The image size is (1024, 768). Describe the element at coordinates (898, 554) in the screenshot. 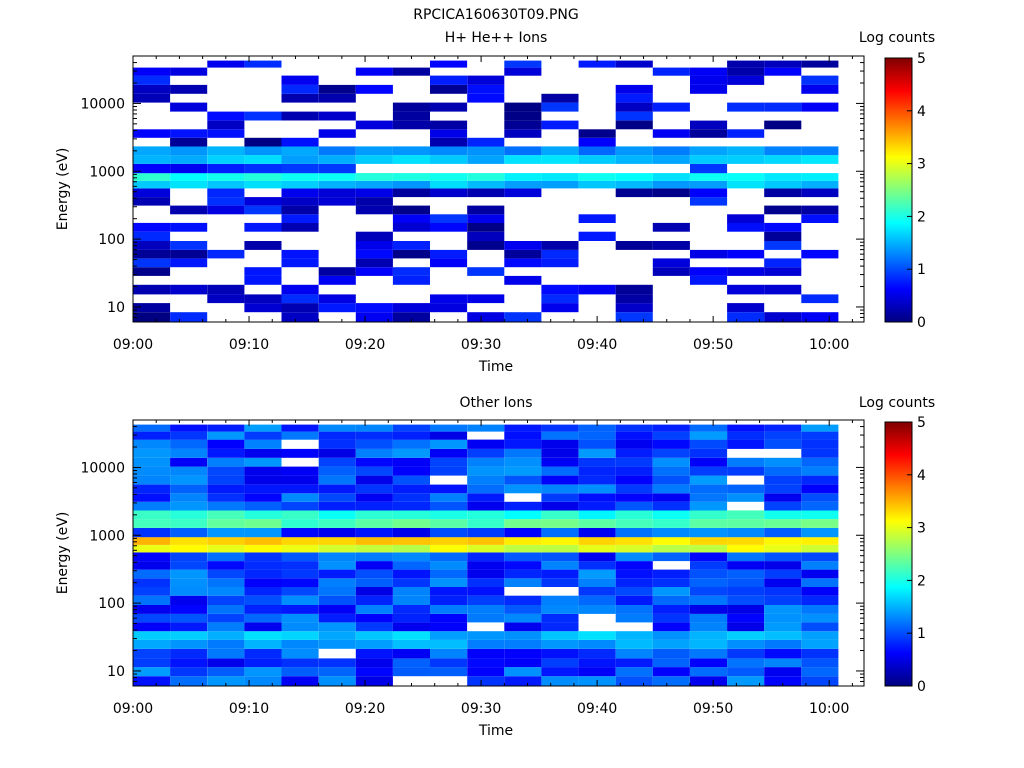

I see `colorbar` at that location.